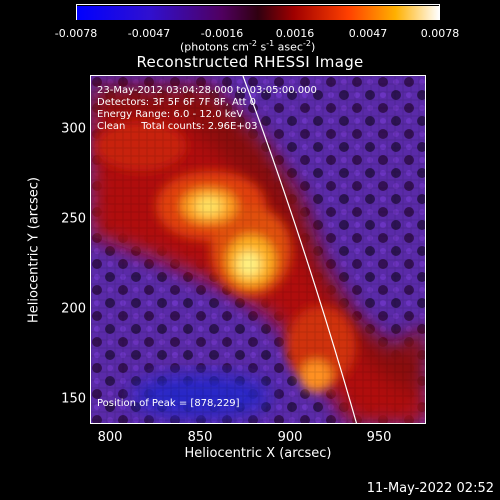  I want to click on units-text: asec, so click(288, 47).